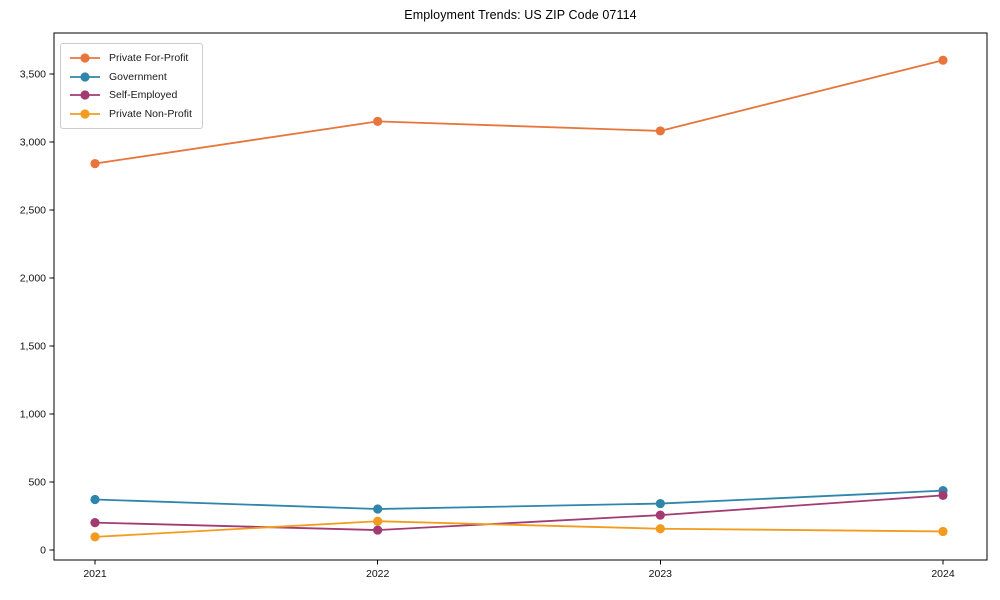  What do you see at coordinates (33, 74) in the screenshot?
I see `y-tick-label: 3,500` at bounding box center [33, 74].